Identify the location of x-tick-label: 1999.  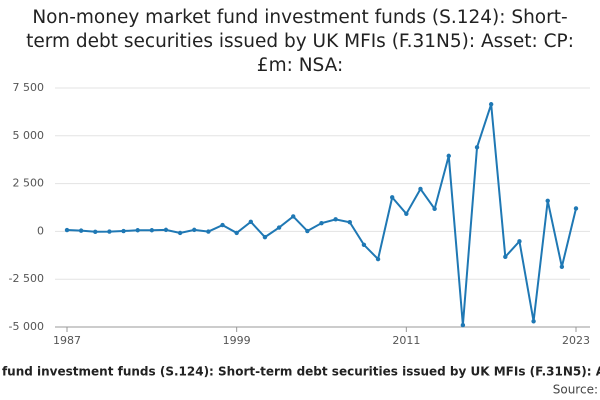
(237, 340).